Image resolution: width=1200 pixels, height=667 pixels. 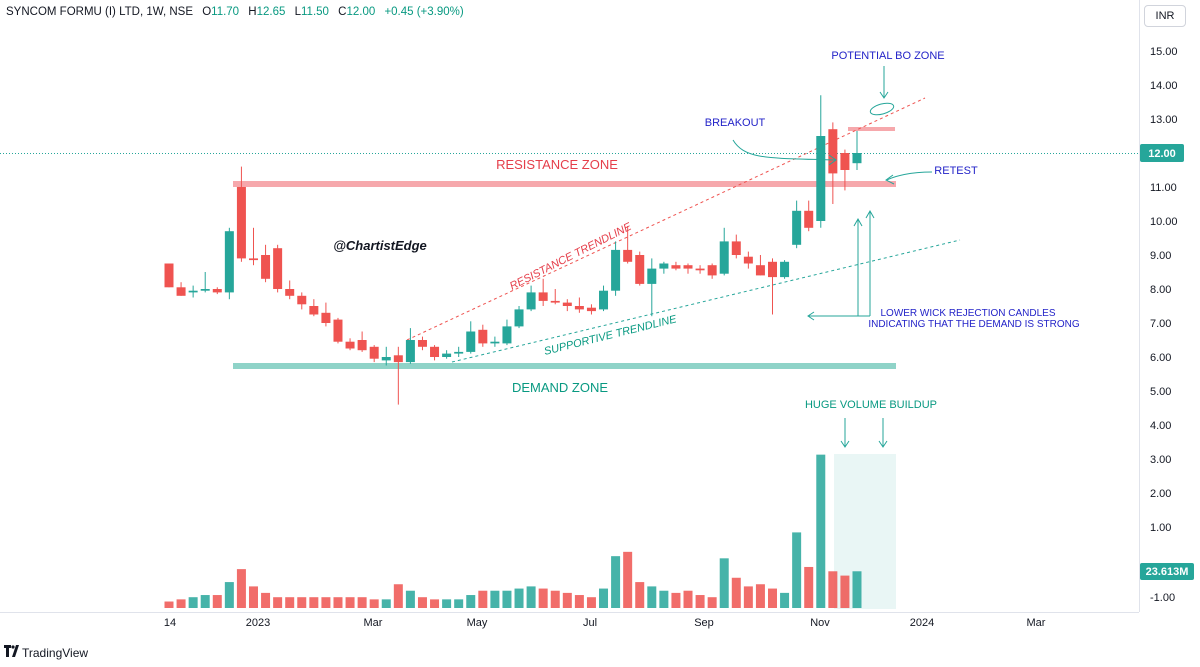 I want to click on time-tick-label: Jul, so click(x=590, y=623).